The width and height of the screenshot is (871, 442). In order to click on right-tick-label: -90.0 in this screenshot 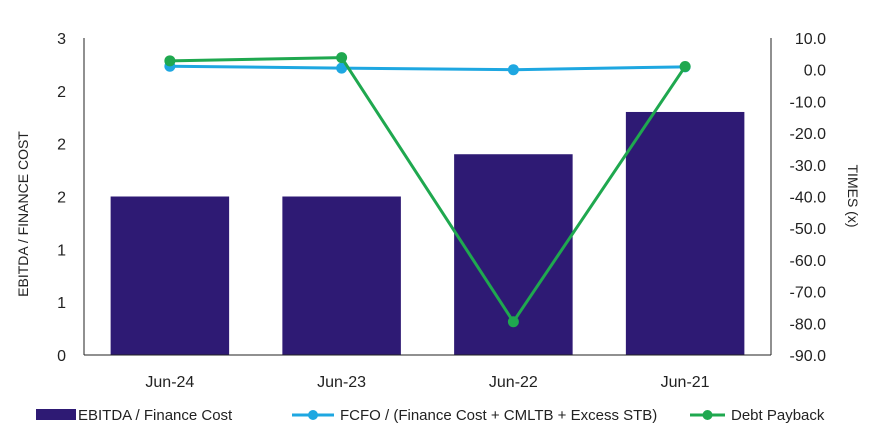, I will do `click(808, 356)`.